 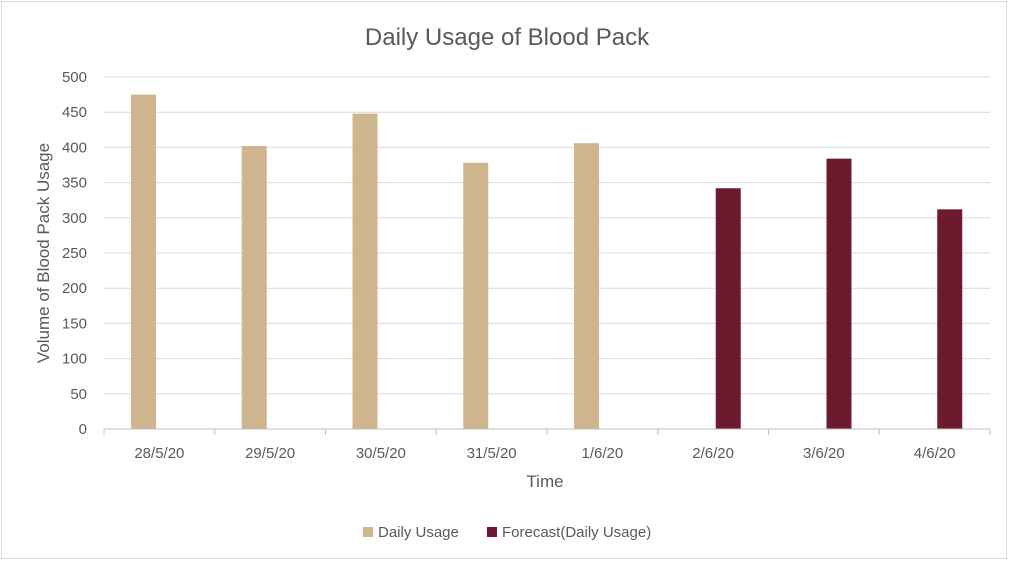 I want to click on legend-label: Daily Usage, so click(x=418, y=532).